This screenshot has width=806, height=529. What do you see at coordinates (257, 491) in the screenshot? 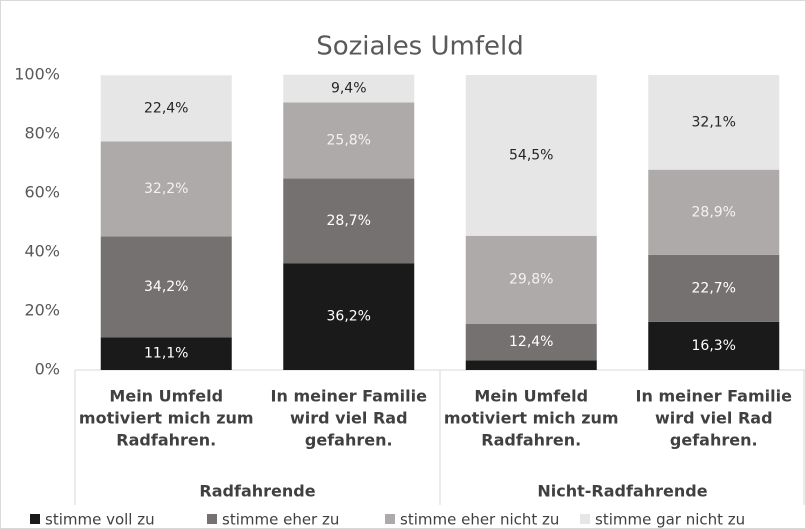
I see `group-label: Radfahrende` at bounding box center [257, 491].